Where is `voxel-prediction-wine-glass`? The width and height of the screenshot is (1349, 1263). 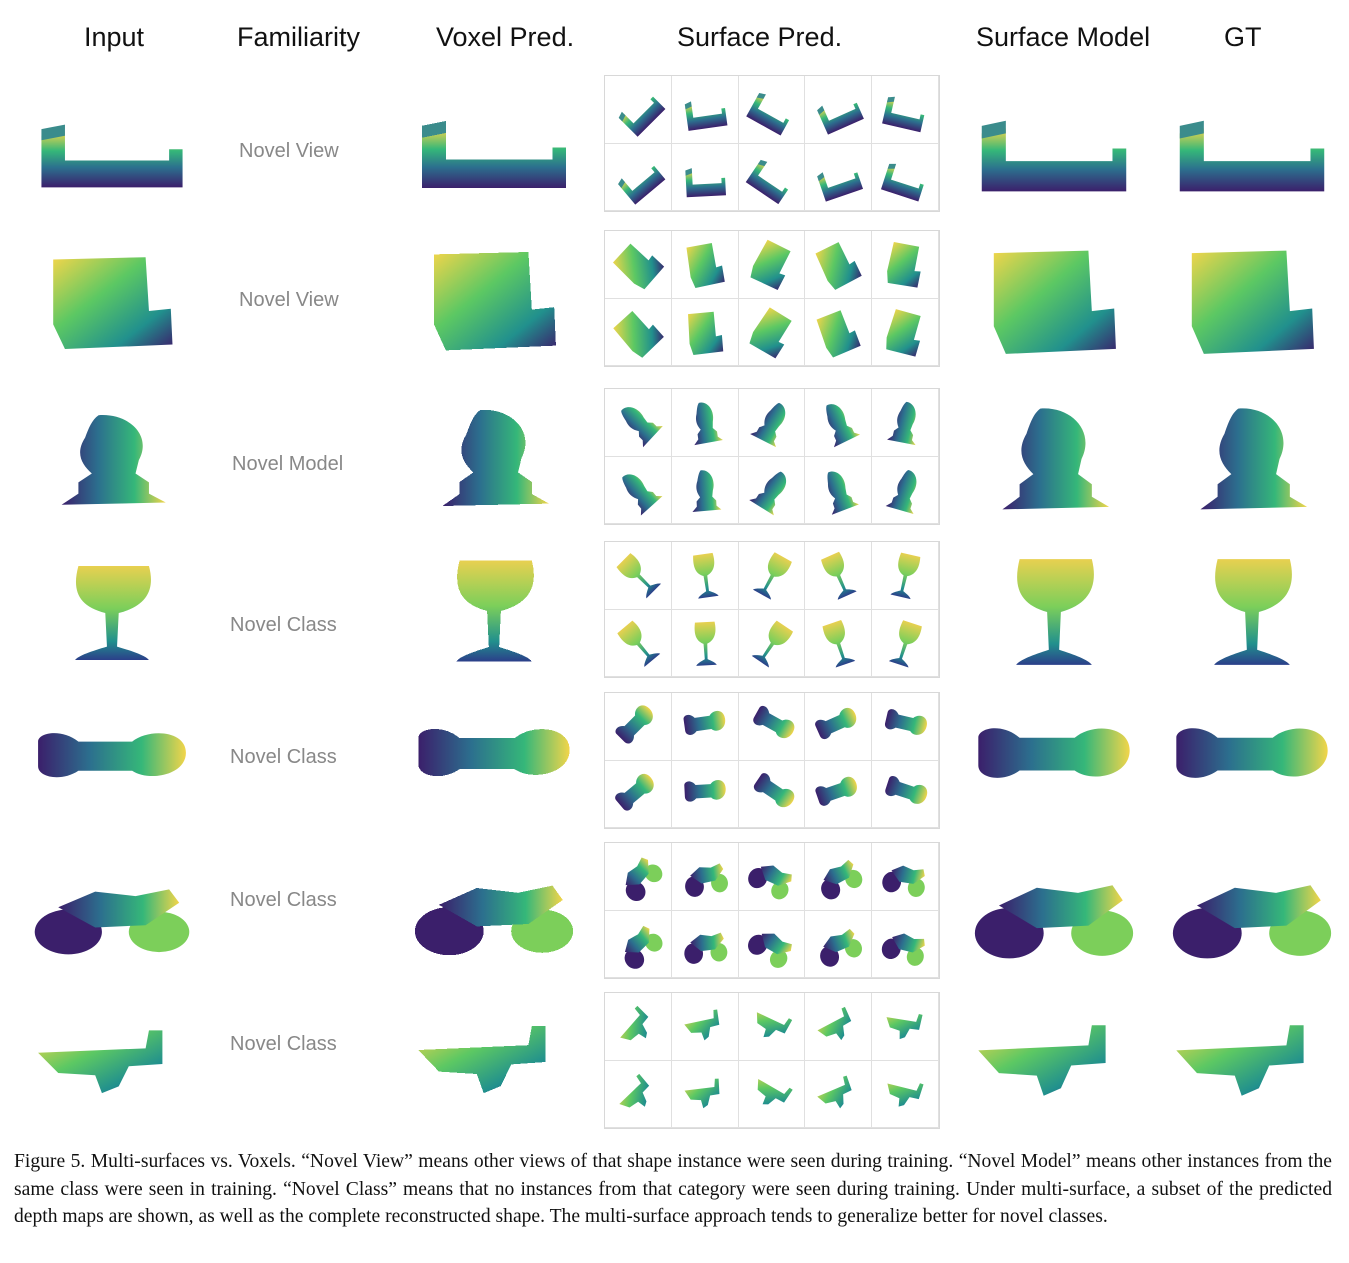
voxel-prediction-wine-glass is located at coordinates (494, 611).